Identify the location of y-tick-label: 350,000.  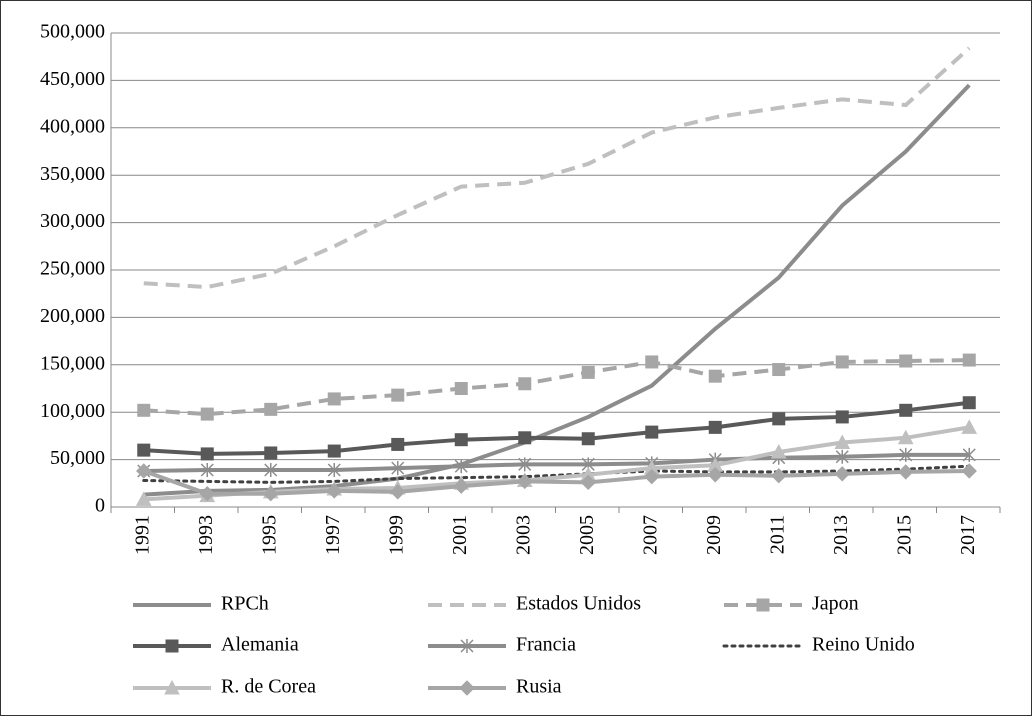
(72, 174).